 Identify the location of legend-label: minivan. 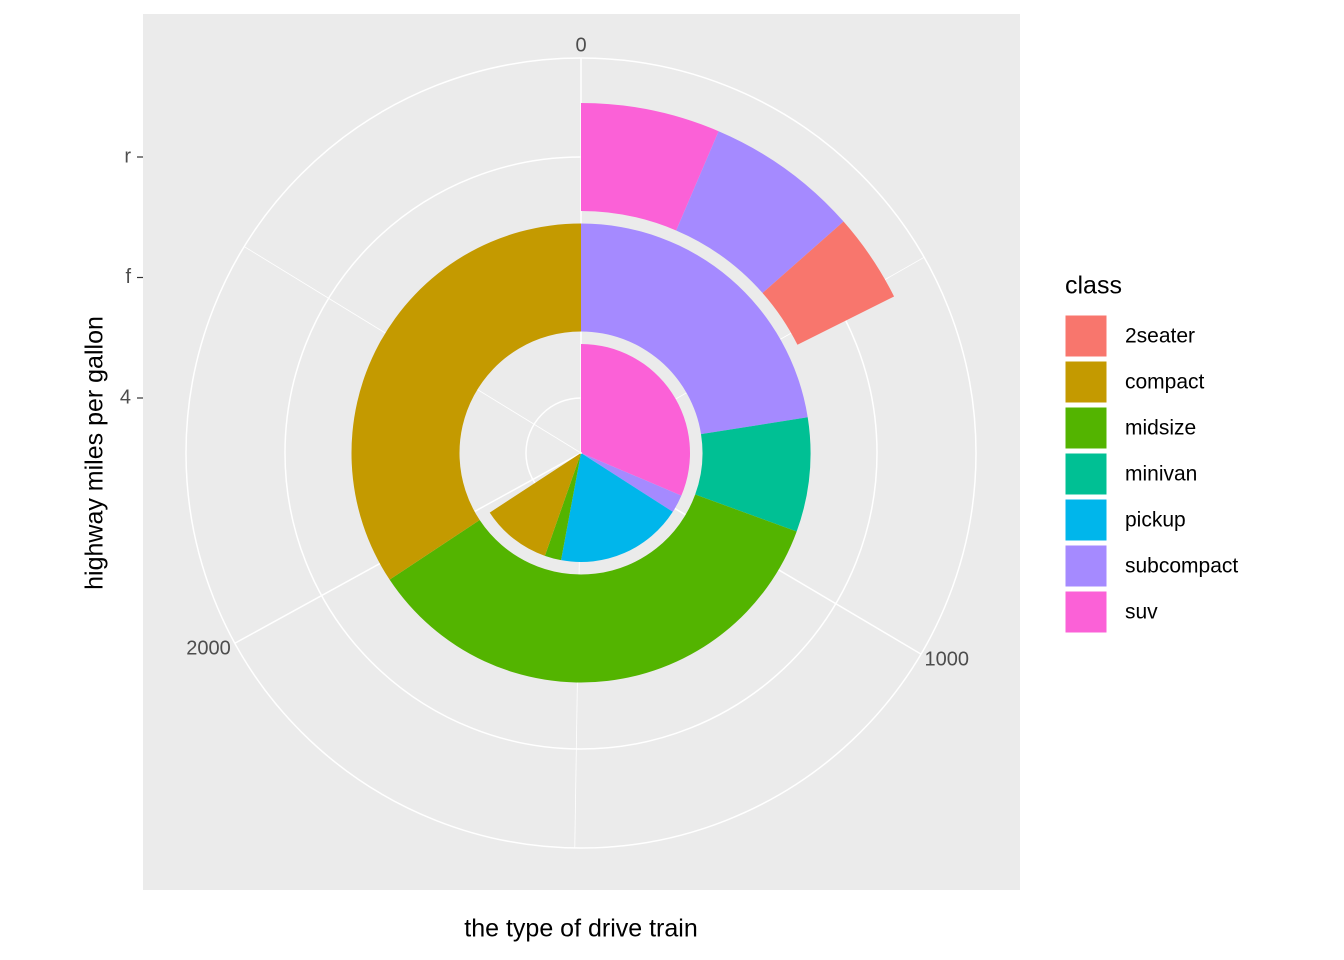
(1161, 474).